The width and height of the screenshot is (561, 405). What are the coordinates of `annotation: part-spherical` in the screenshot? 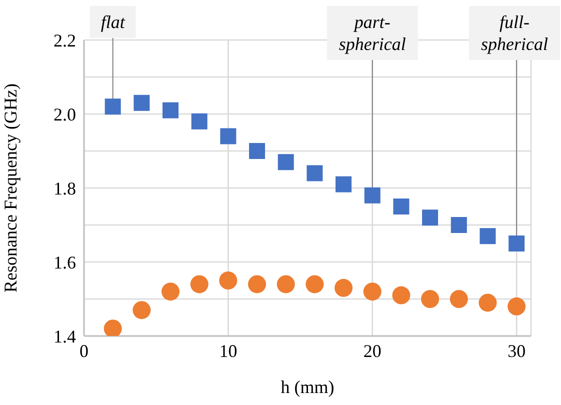 It's located at (372, 33).